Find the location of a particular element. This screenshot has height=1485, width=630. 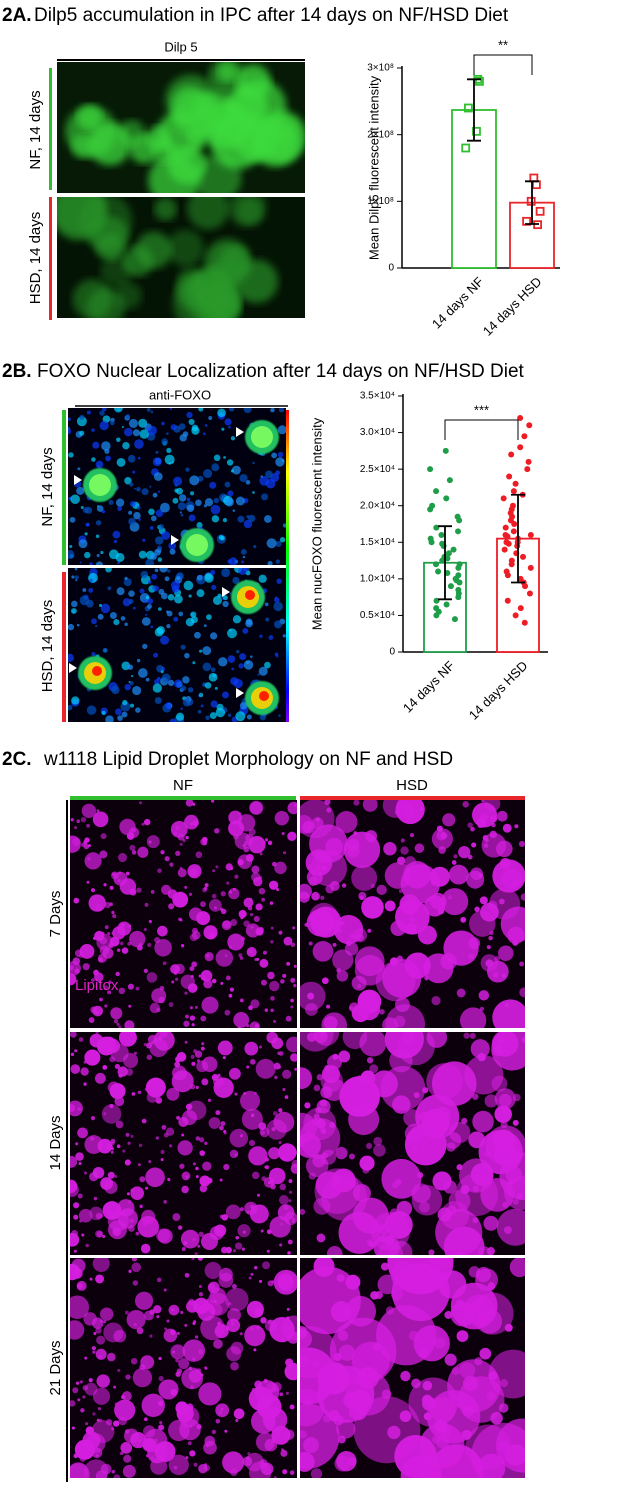

significance-label: ** is located at coordinates (503, 44).